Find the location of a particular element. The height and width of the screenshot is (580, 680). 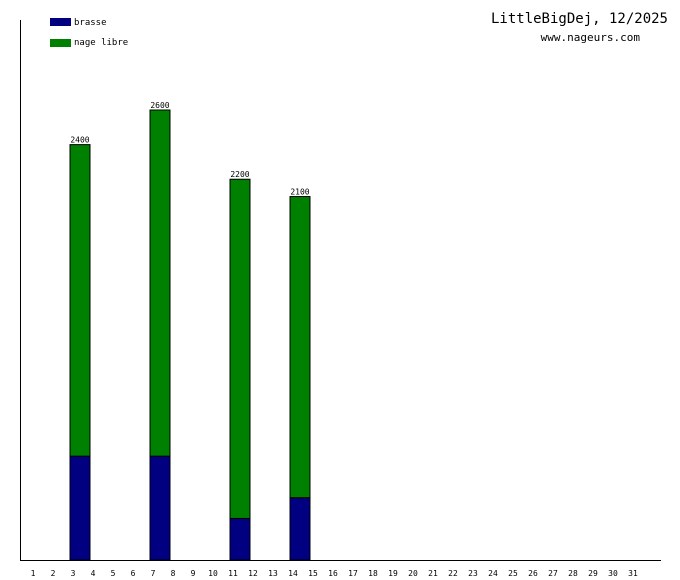

x-tick-label: 2 is located at coordinates (53, 573).